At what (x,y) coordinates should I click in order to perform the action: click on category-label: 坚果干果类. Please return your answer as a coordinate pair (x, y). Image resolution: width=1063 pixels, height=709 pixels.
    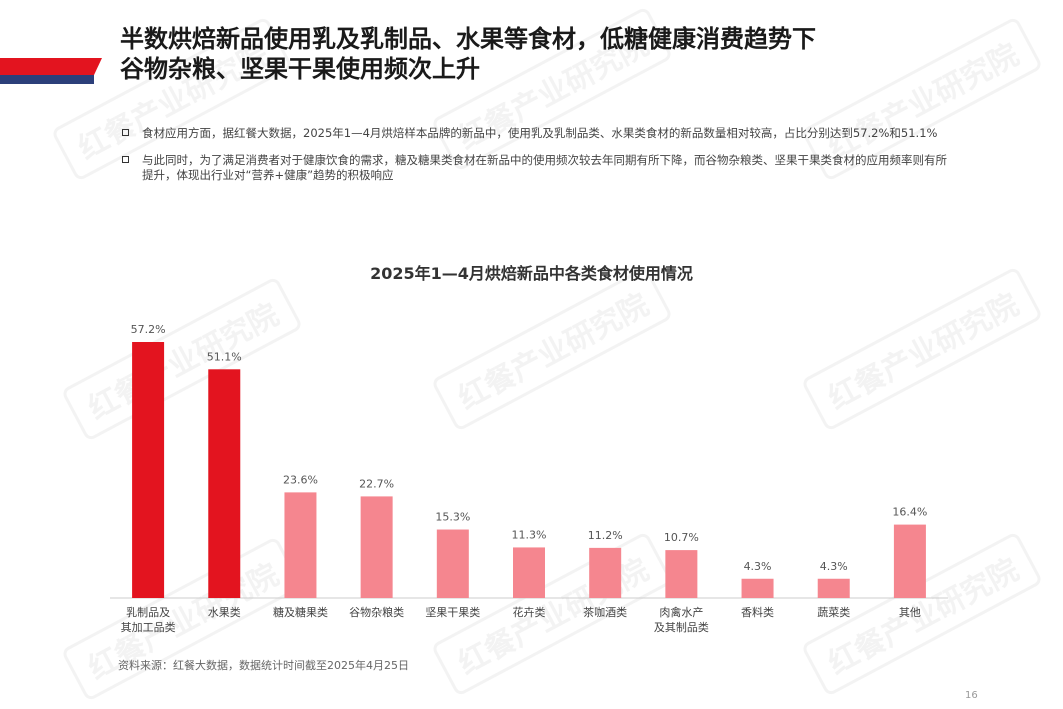
    Looking at the image, I should click on (452, 612).